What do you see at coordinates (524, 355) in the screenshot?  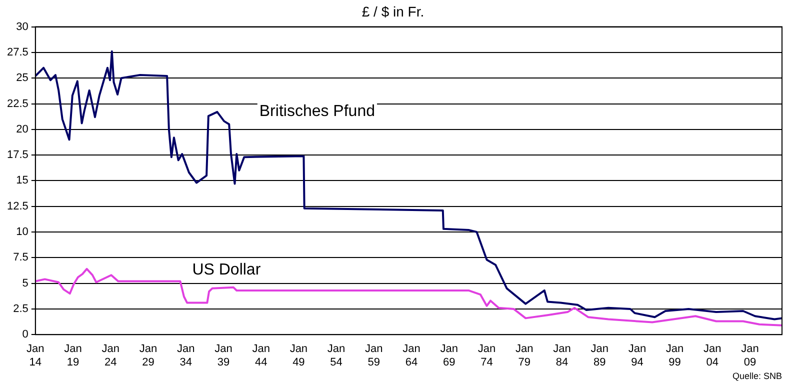 I see `x-tick-label: Jan 79` at bounding box center [524, 355].